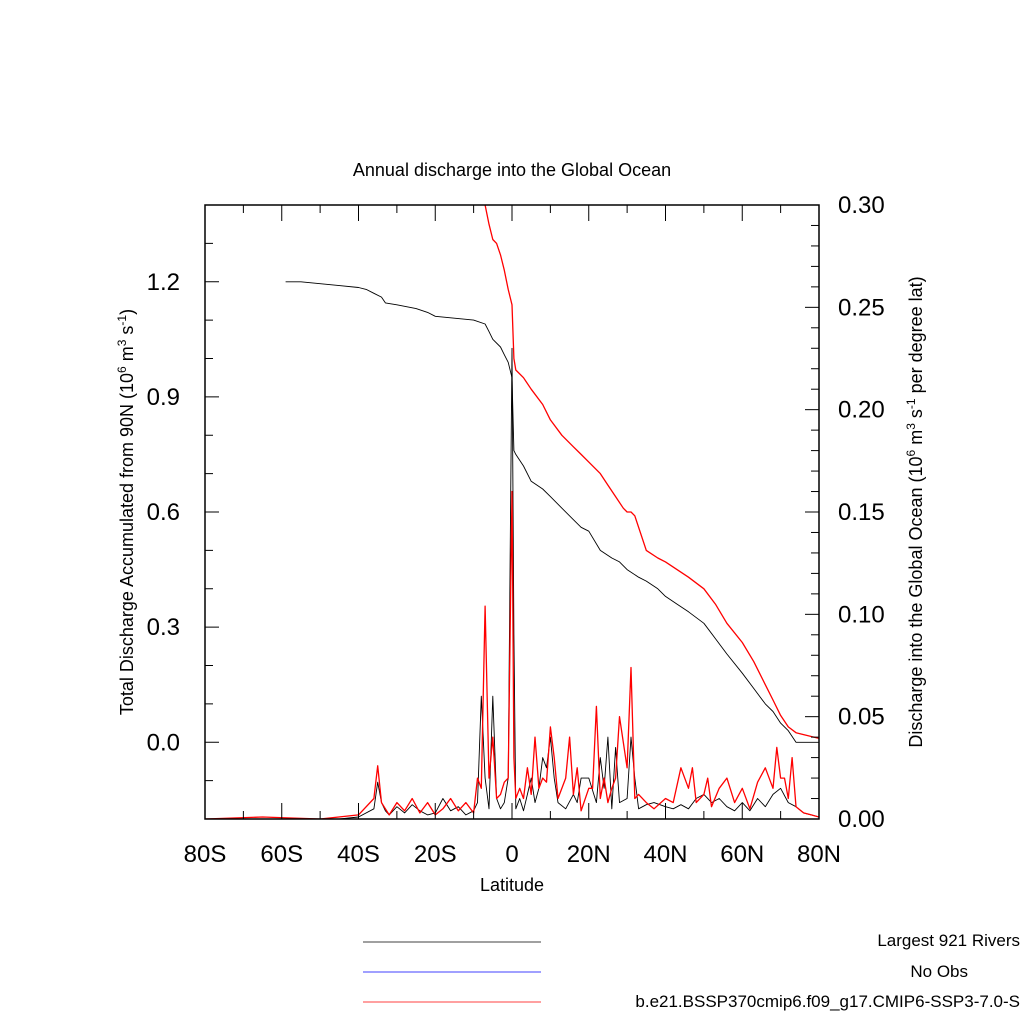  Describe the element at coordinates (163, 512) in the screenshot. I see `y-left-tick-label: 0.6` at that location.